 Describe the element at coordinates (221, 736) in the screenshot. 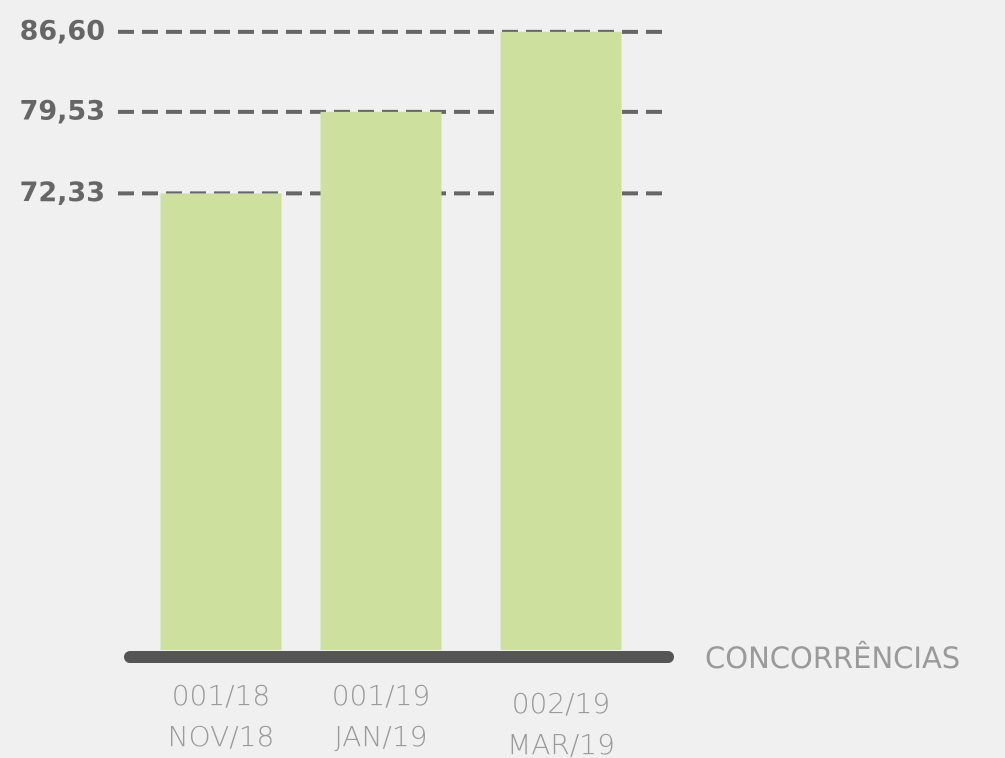

I see `x-tick-label: NOV/18` at that location.